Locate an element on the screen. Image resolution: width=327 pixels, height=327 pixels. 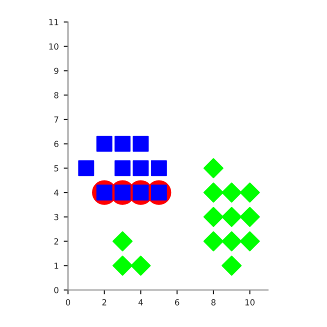
x-tick-label: 8 is located at coordinates (213, 302).